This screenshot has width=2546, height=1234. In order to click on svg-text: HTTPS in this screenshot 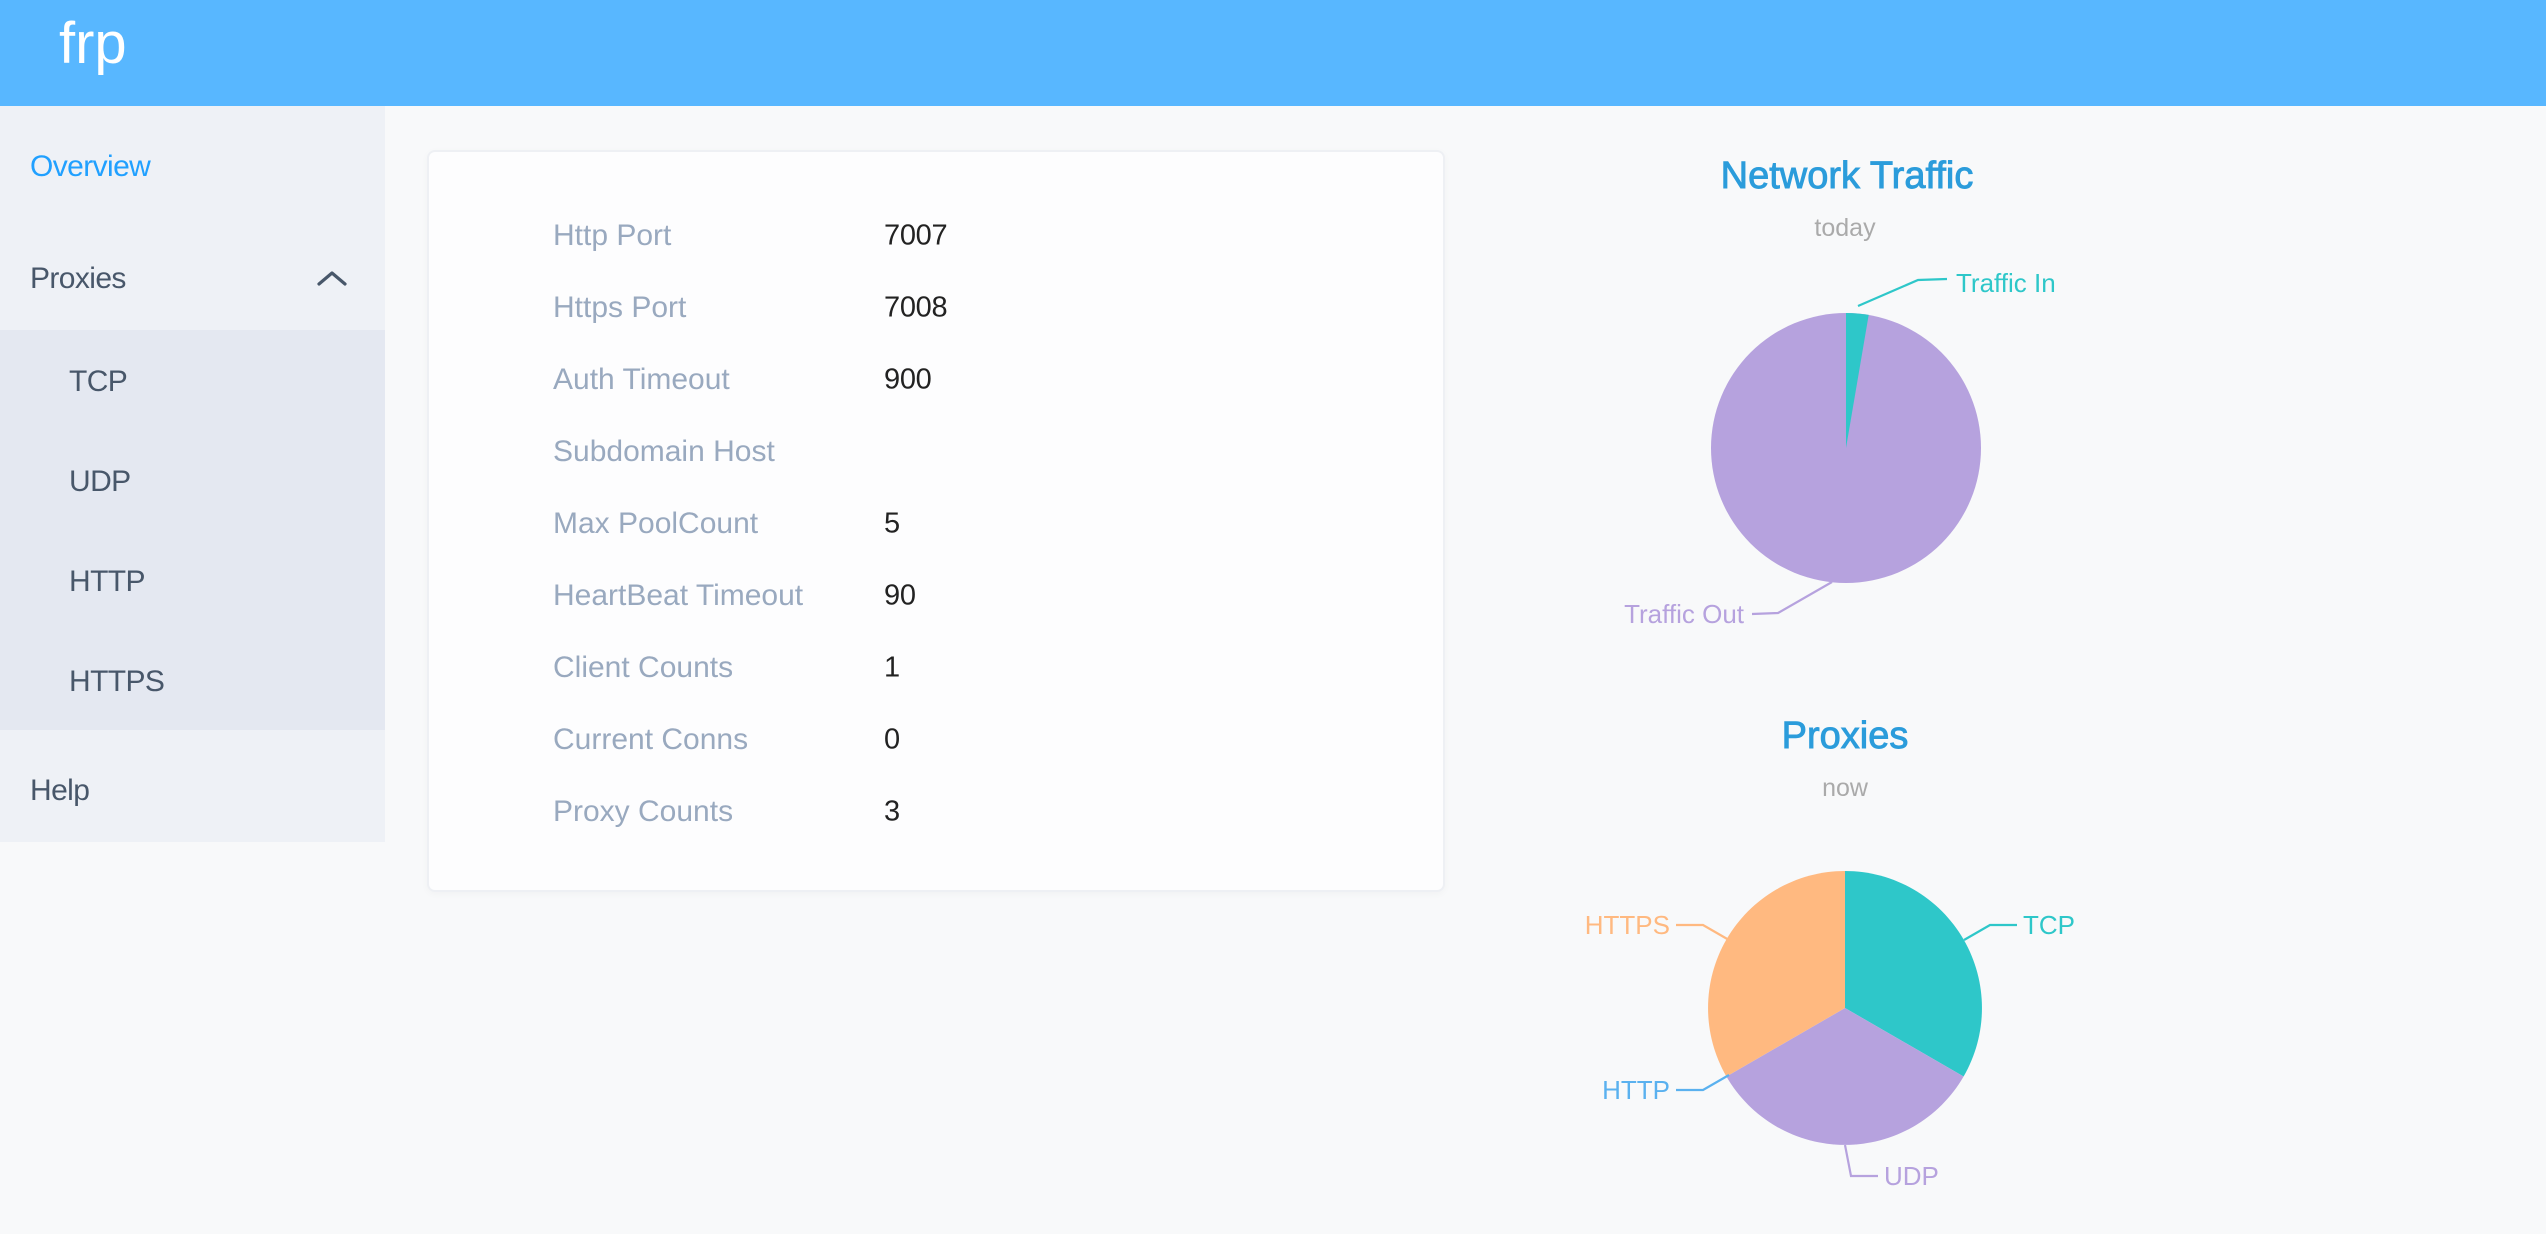, I will do `click(1627, 925)`.